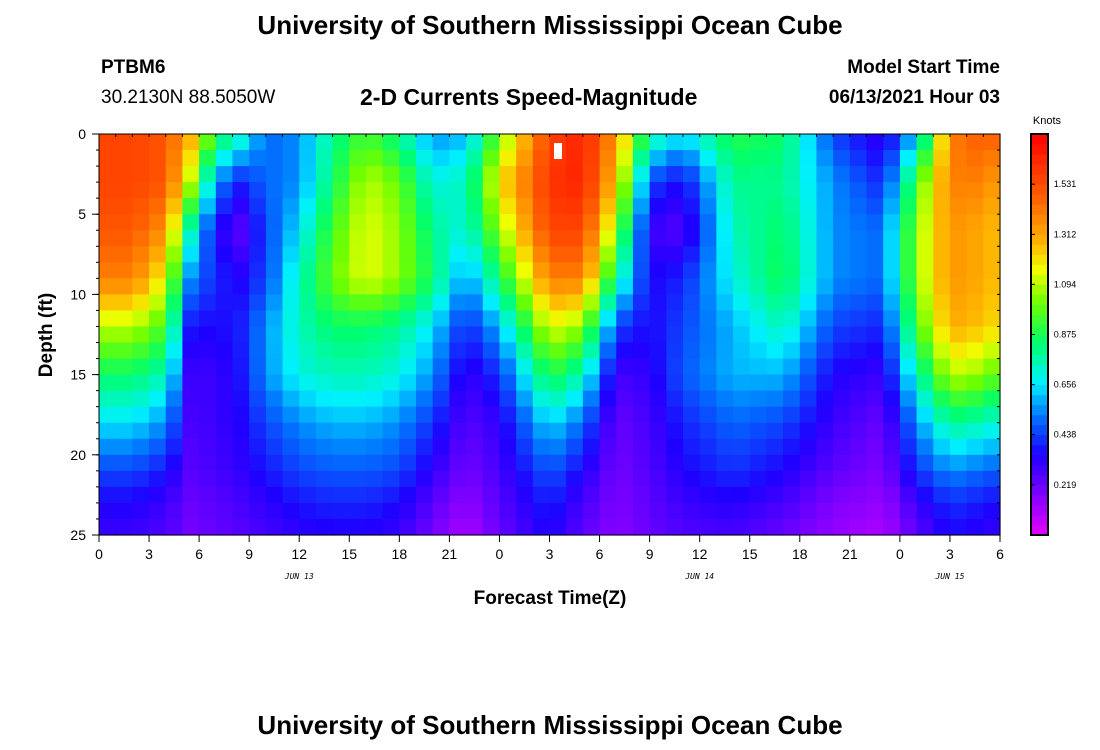 This screenshot has height=750, width=1100. I want to click on x-tick-label: 12, so click(299, 554).